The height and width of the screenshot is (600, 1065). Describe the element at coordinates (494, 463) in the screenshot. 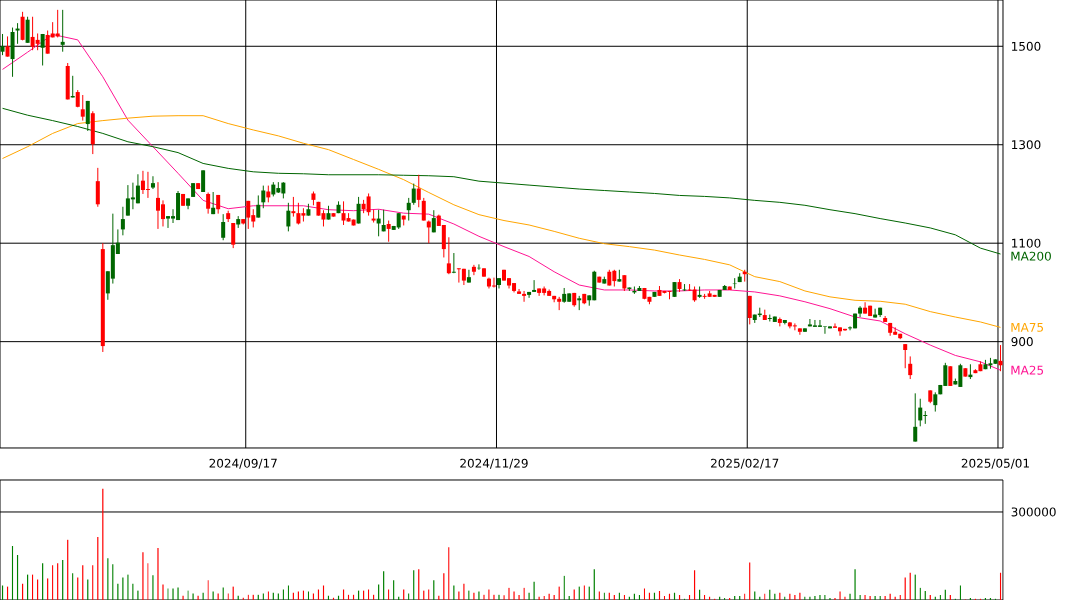

I see `x-tick-label: 2024/11/29` at that location.